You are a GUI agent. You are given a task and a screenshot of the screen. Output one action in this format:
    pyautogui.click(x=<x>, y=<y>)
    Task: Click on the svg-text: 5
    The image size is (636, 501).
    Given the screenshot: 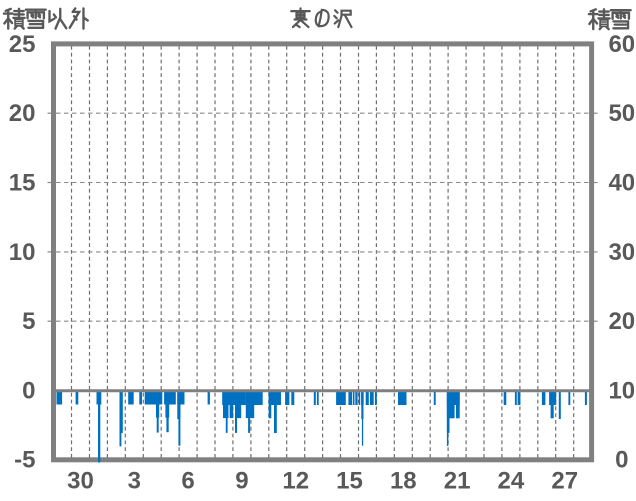 What is the action you would take?
    pyautogui.click(x=28, y=321)
    